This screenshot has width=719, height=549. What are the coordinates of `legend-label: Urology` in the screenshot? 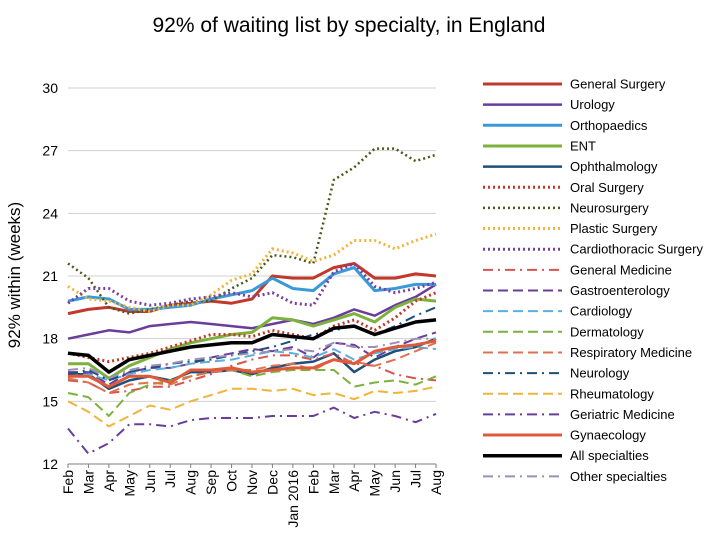 It's located at (592, 104).